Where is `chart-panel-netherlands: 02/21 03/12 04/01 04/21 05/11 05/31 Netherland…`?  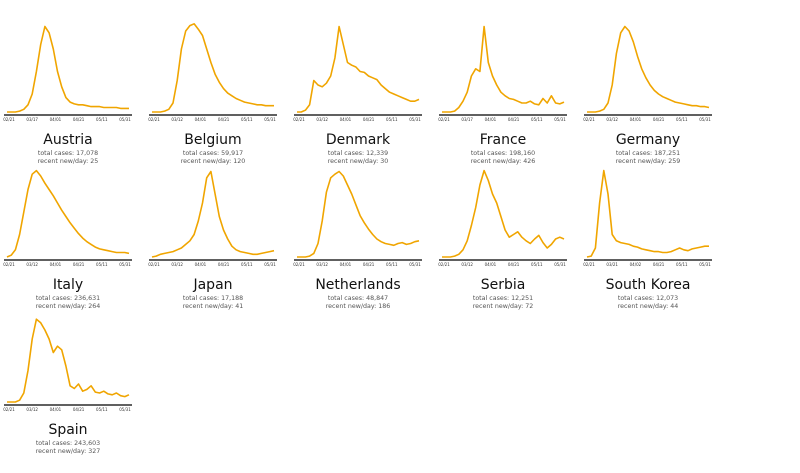
chart-panel-netherlands: 02/21 03/12 04/01 04/21 05/11 05/31 Netherland… is located at coordinates (363, 233).